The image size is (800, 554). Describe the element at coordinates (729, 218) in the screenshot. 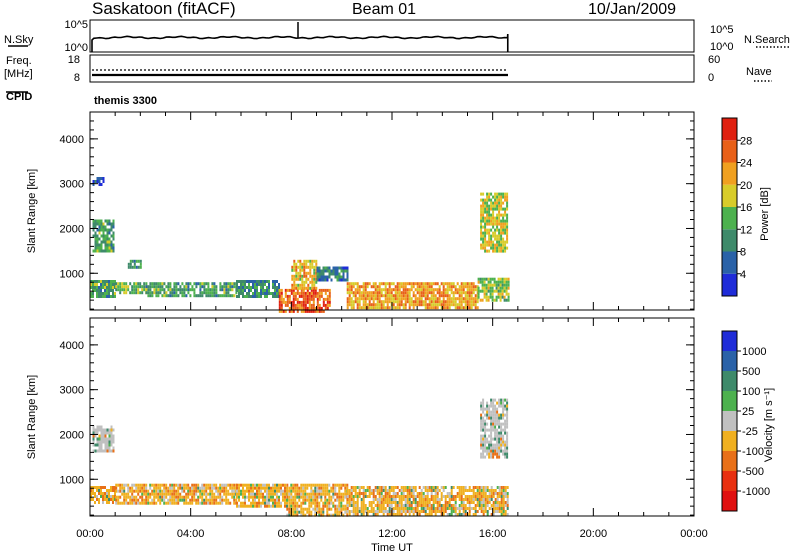

I see `power-colorbar-swatch` at that location.